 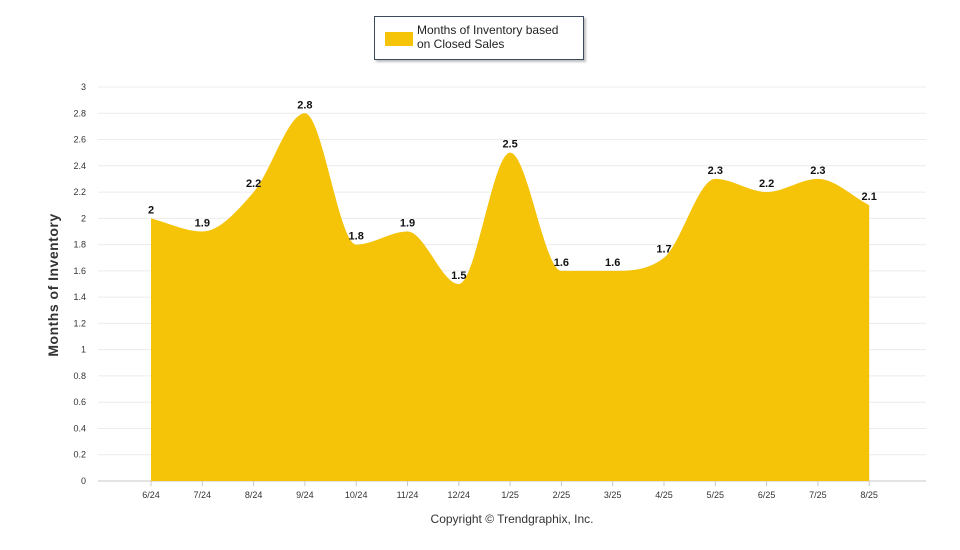 I want to click on x-tick-label: 4/25, so click(x=664, y=495).